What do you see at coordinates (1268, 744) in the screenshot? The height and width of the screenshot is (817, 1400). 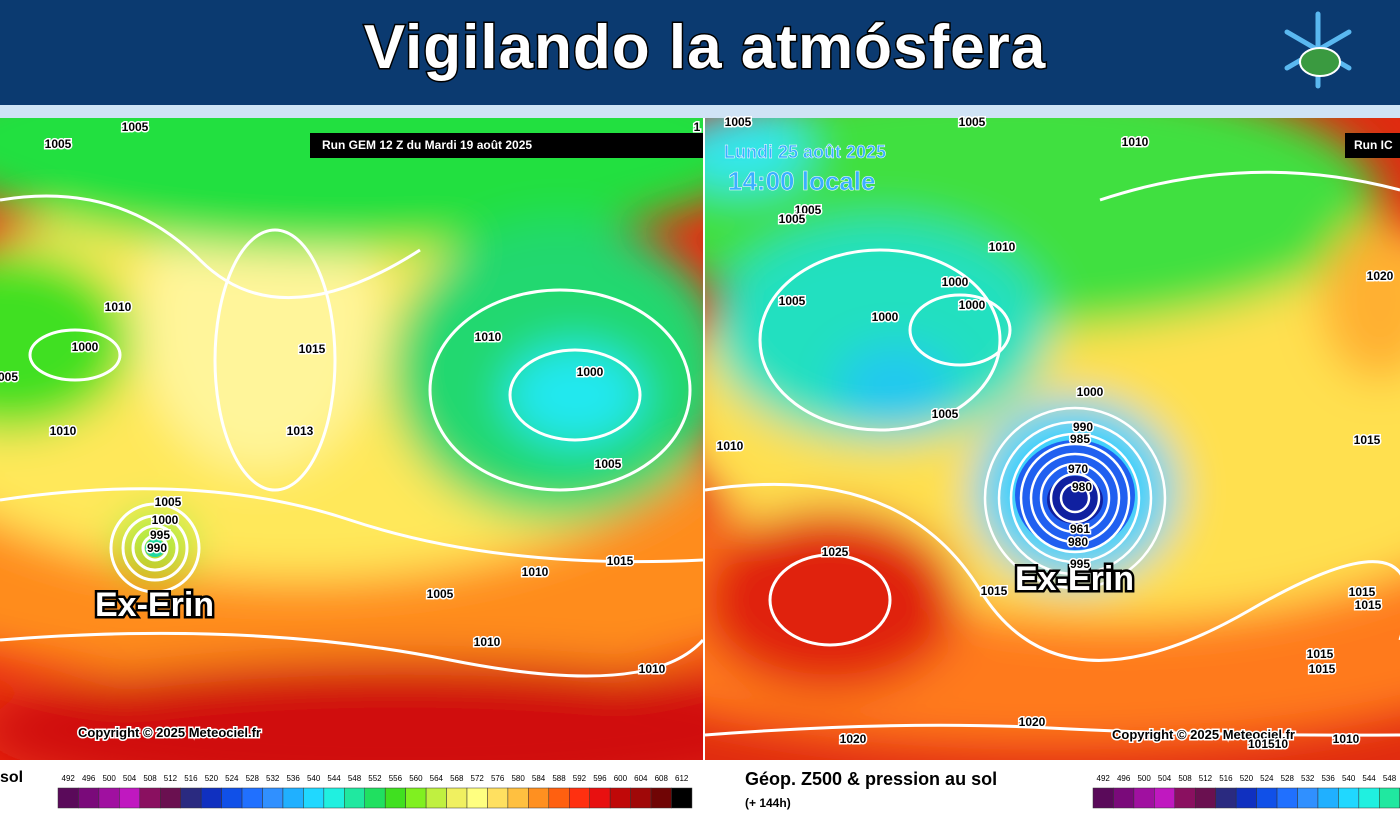 I see `isobar-label: 101510` at bounding box center [1268, 744].